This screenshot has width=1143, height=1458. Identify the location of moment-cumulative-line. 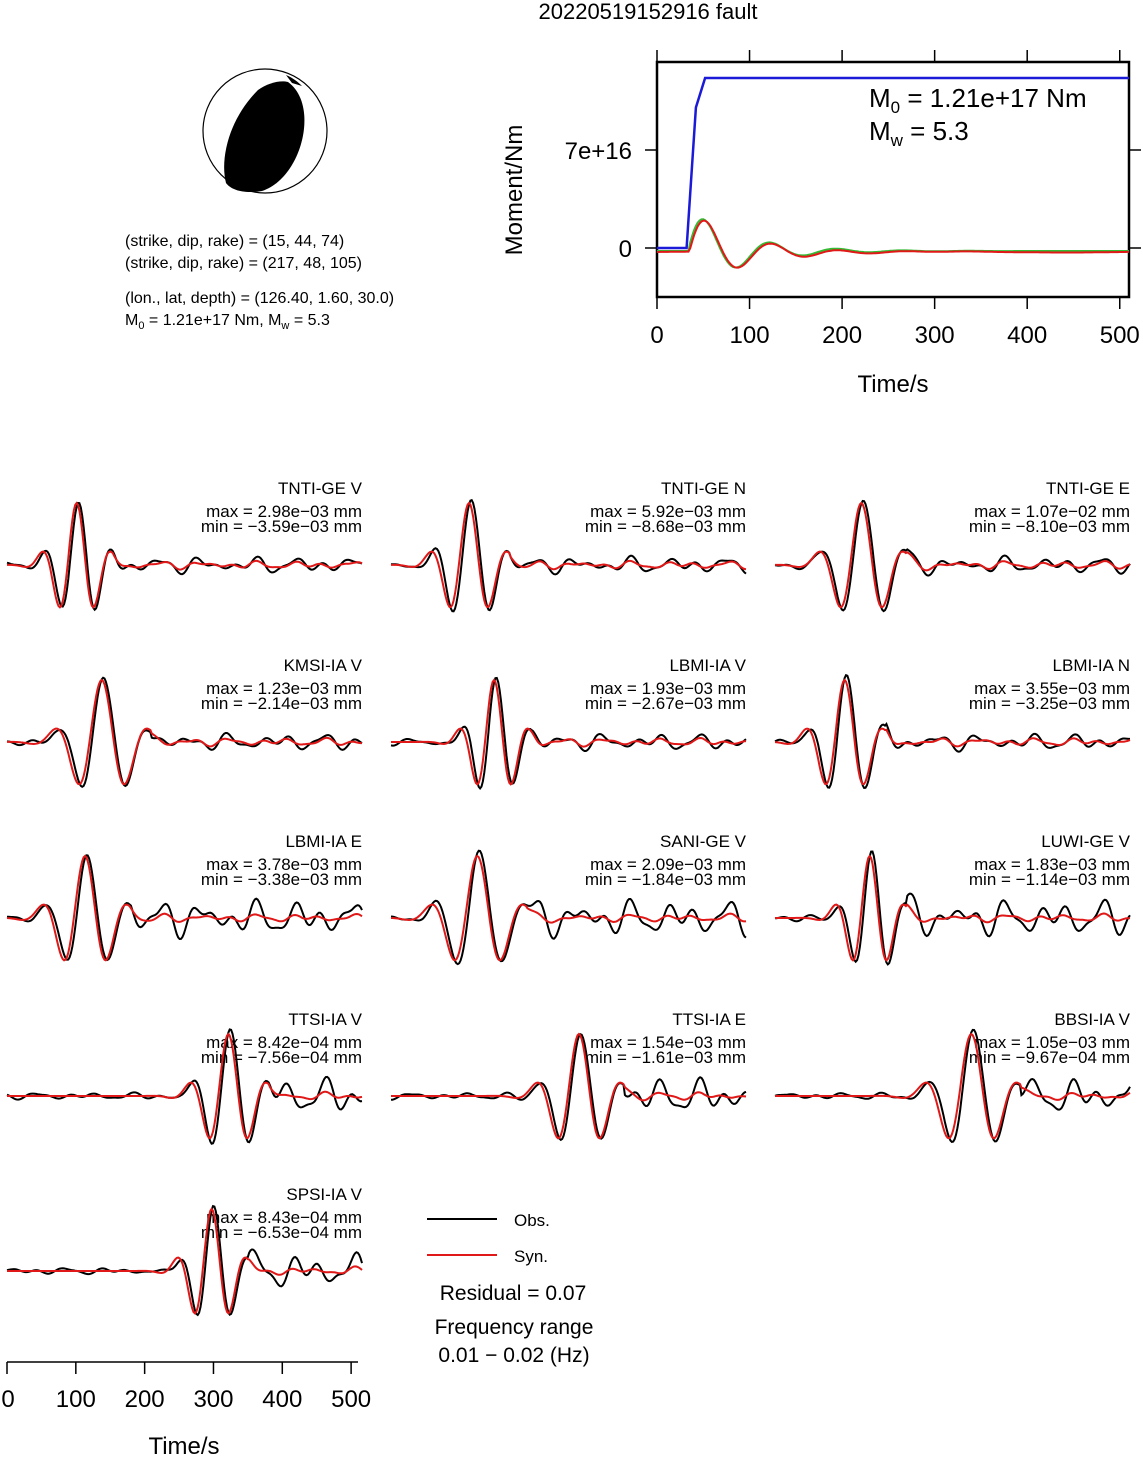
(893, 163).